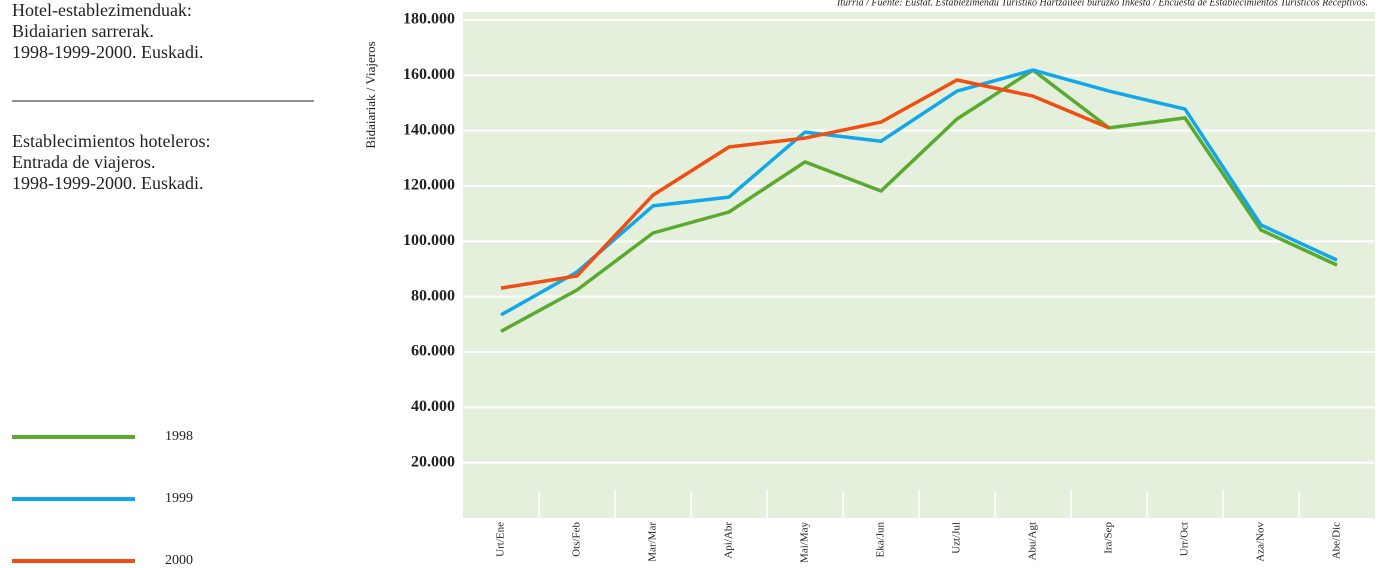 The image size is (1381, 568). What do you see at coordinates (805, 542) in the screenshot?
I see `x-tick-label: Mai/May` at bounding box center [805, 542].